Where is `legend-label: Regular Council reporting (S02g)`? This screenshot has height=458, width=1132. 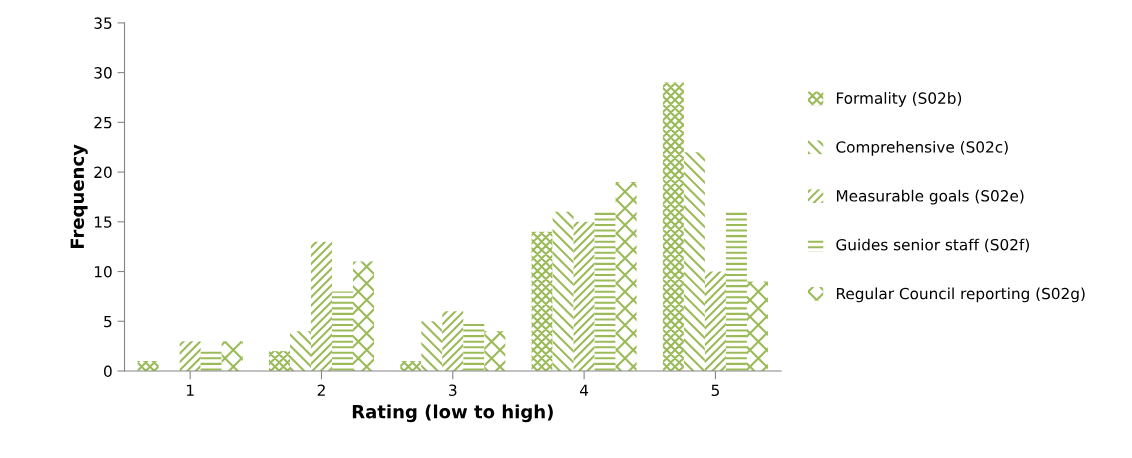
legend-label: Regular Council reporting (S02g) is located at coordinates (960, 295).